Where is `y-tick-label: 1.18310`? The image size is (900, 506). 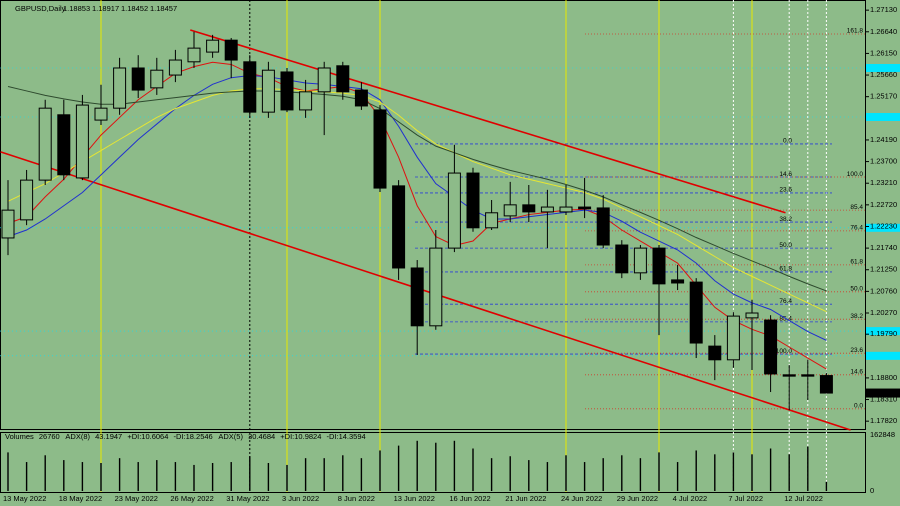
y-tick-label: 1.18310 is located at coordinates (883, 399).